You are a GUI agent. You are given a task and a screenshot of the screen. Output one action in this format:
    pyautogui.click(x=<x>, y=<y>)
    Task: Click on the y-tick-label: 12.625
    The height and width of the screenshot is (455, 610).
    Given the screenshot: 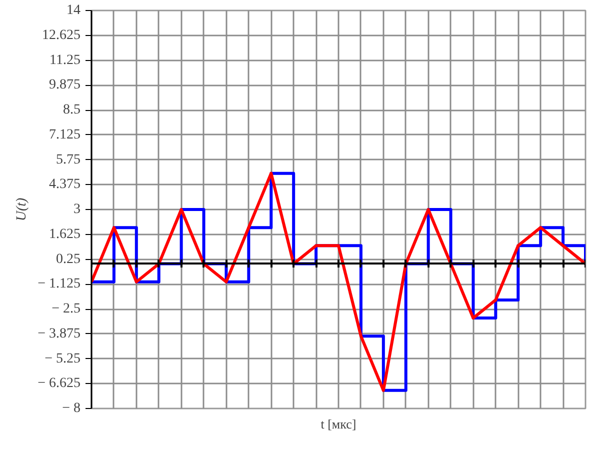 What is the action you would take?
    pyautogui.click(x=61, y=35)
    